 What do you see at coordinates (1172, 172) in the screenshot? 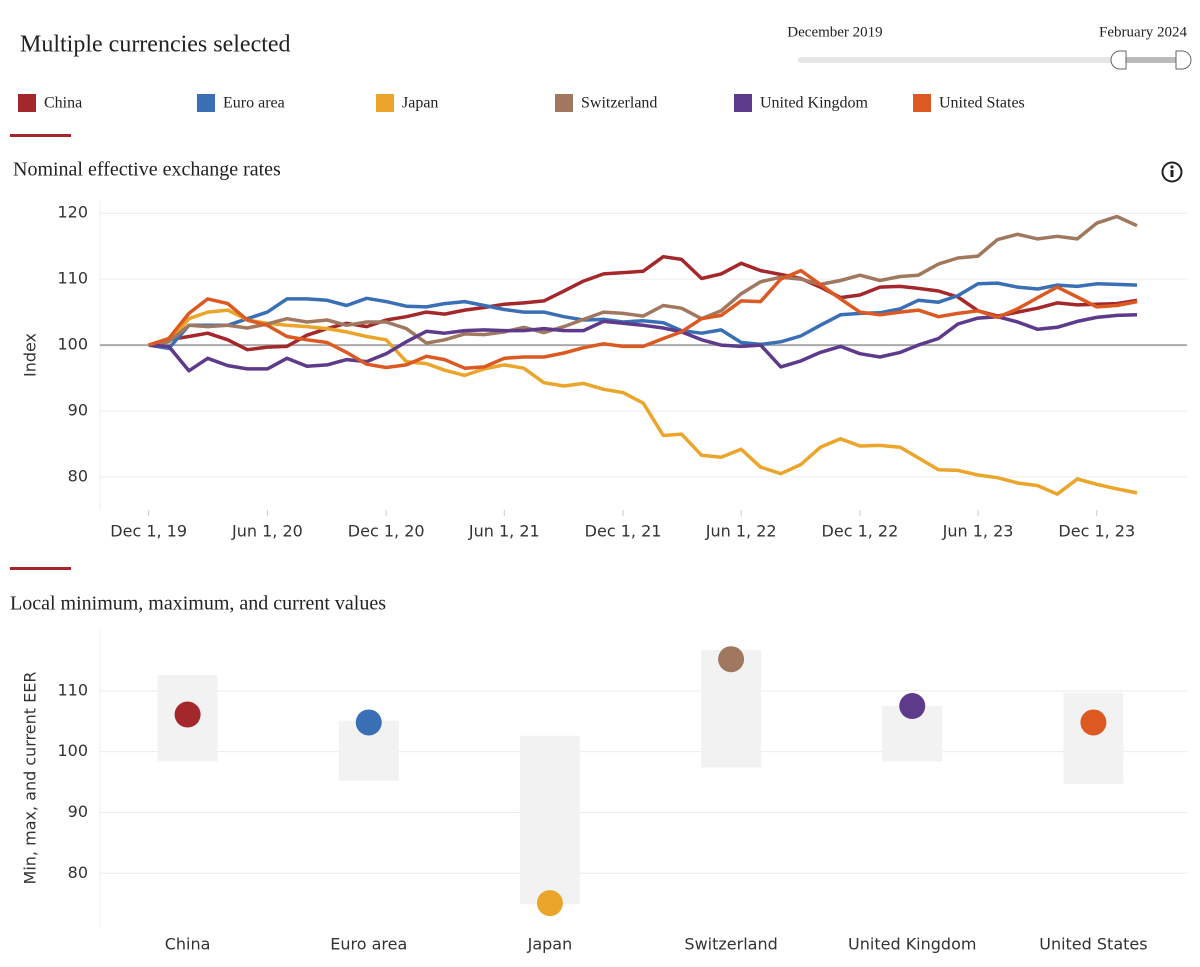
I see `info-icon` at bounding box center [1172, 172].